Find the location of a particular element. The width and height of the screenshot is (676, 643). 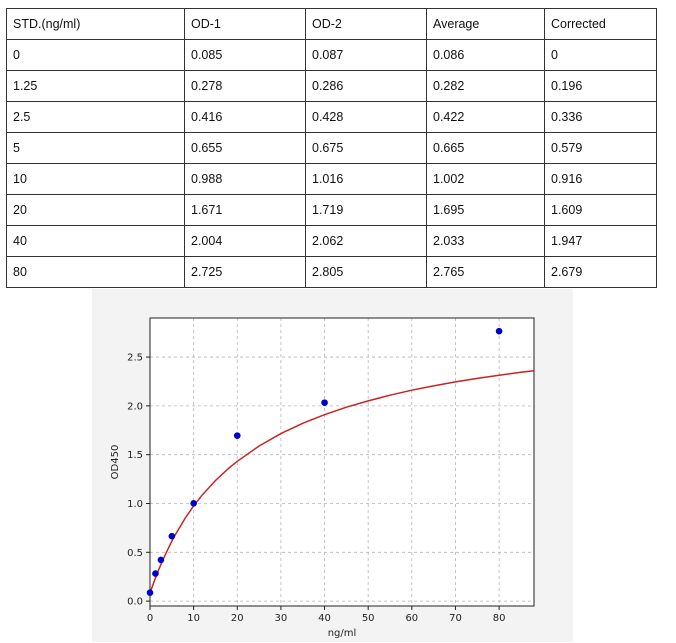

x-tick-label: 80 is located at coordinates (499, 618).